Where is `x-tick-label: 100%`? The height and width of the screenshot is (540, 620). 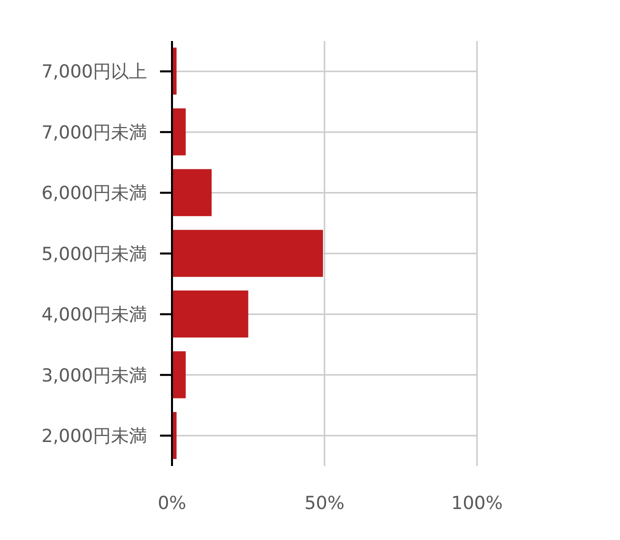
x-tick-label: 100% is located at coordinates (477, 503).